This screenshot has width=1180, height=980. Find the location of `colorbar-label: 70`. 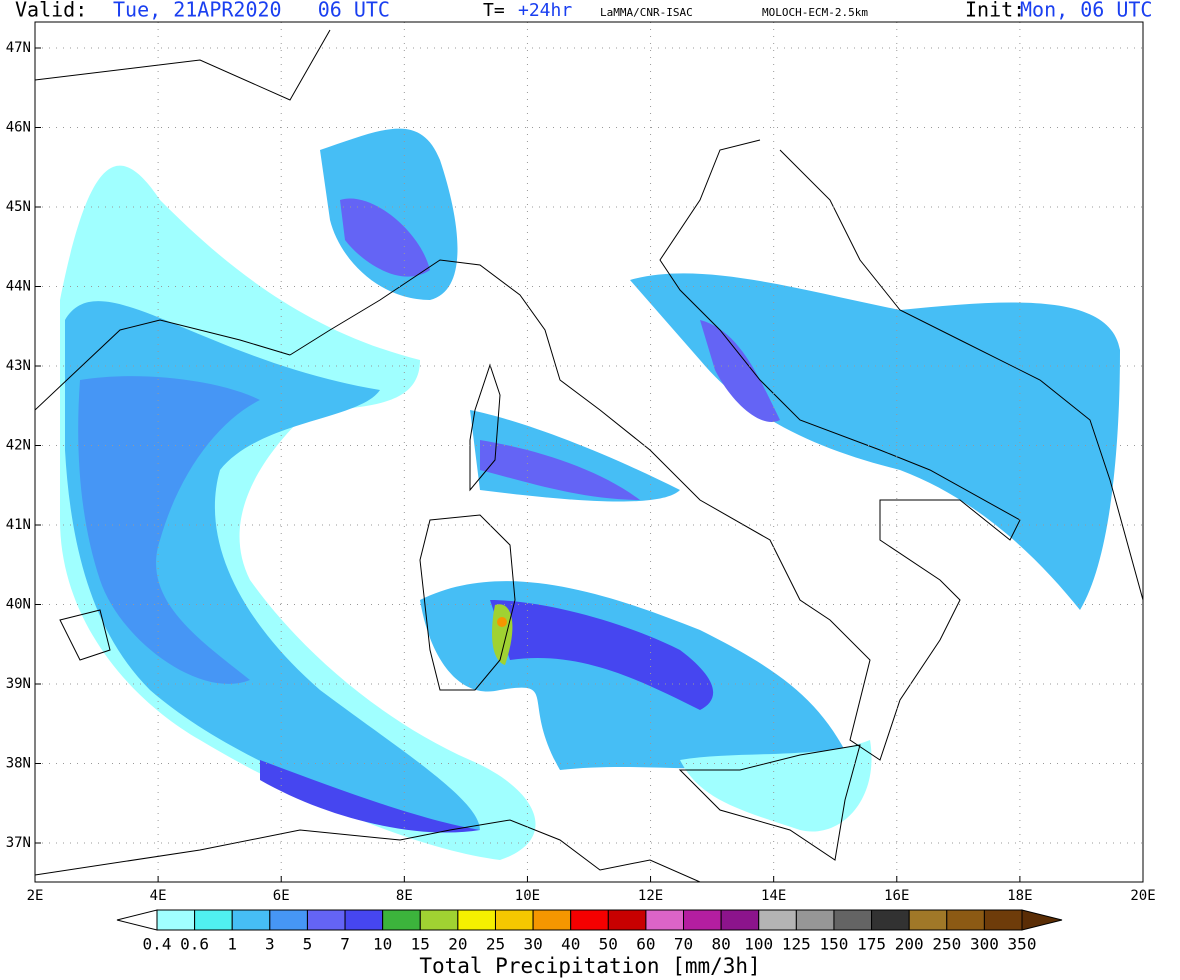

colorbar-label: 70 is located at coordinates (683, 944).